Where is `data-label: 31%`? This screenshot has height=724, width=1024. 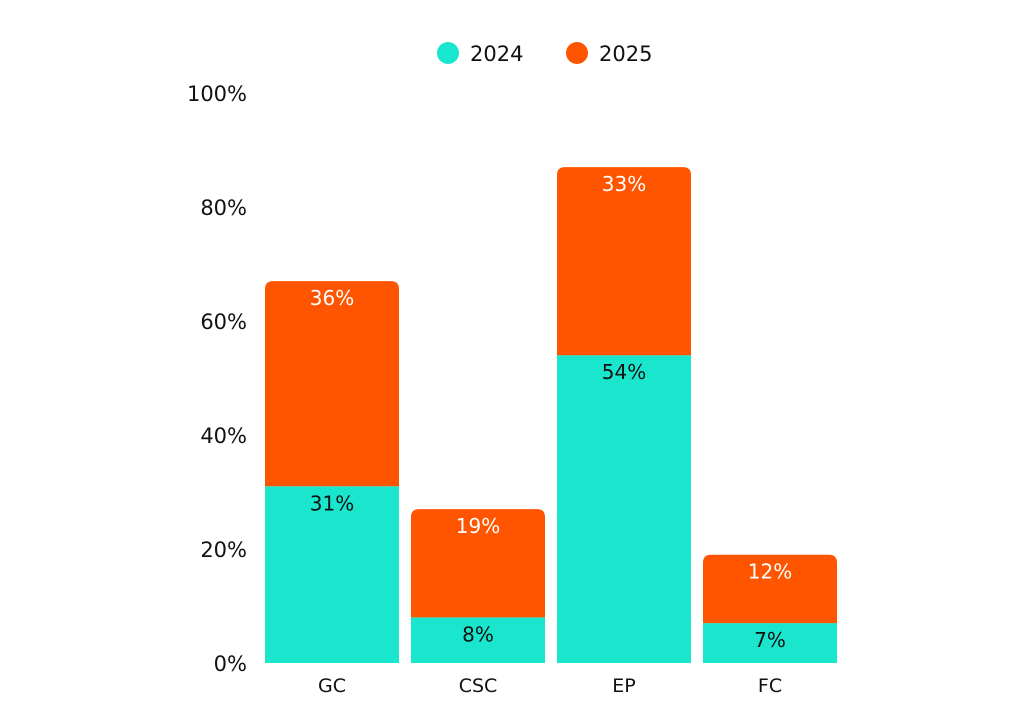 data-label: 31% is located at coordinates (332, 503).